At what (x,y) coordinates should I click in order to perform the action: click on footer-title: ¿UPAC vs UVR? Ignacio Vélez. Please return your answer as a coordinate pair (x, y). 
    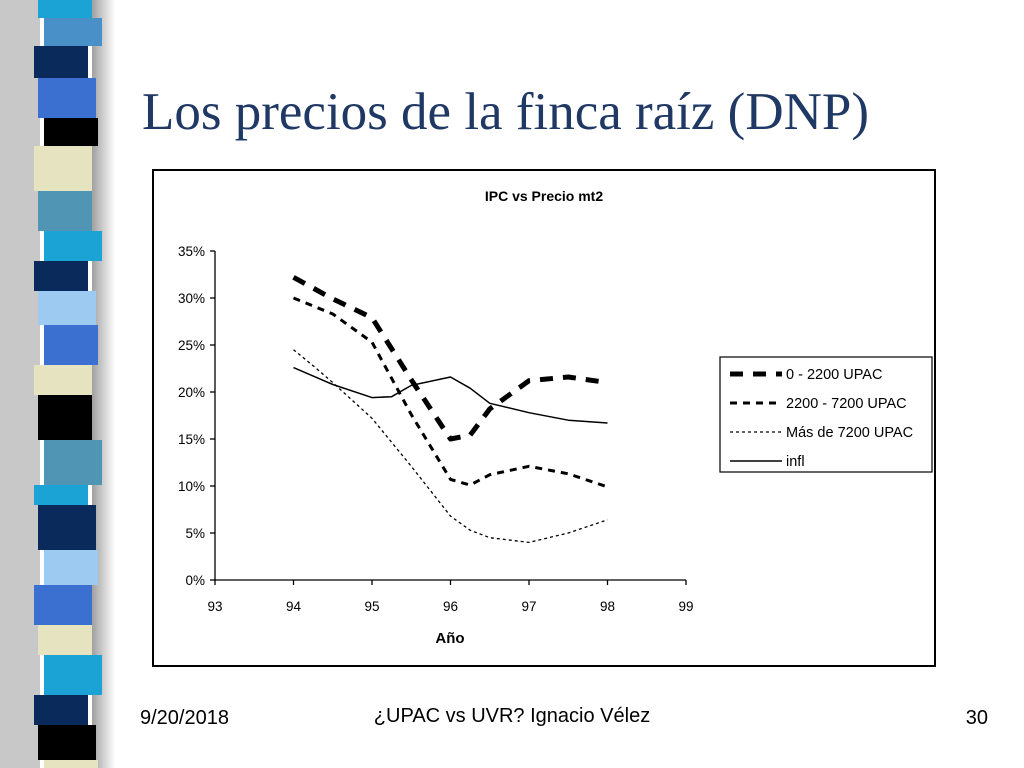
    Looking at the image, I should click on (512, 716).